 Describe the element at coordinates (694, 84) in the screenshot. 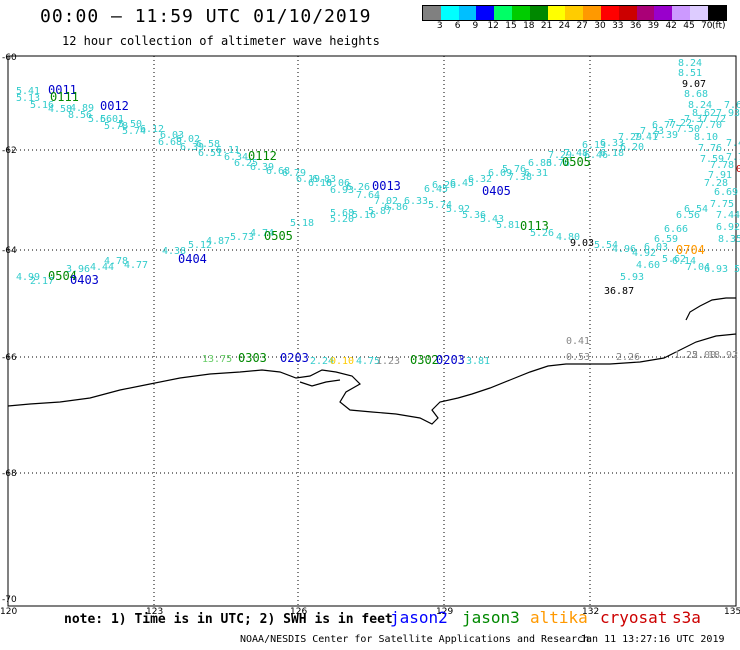

I see `wave-height-label: 9.07` at that location.